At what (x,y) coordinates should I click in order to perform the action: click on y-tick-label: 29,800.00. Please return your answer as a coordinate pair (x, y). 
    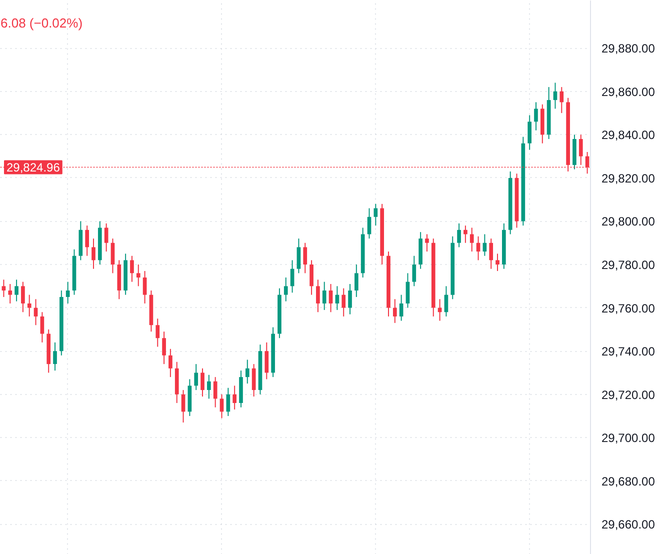
    Looking at the image, I should click on (629, 221).